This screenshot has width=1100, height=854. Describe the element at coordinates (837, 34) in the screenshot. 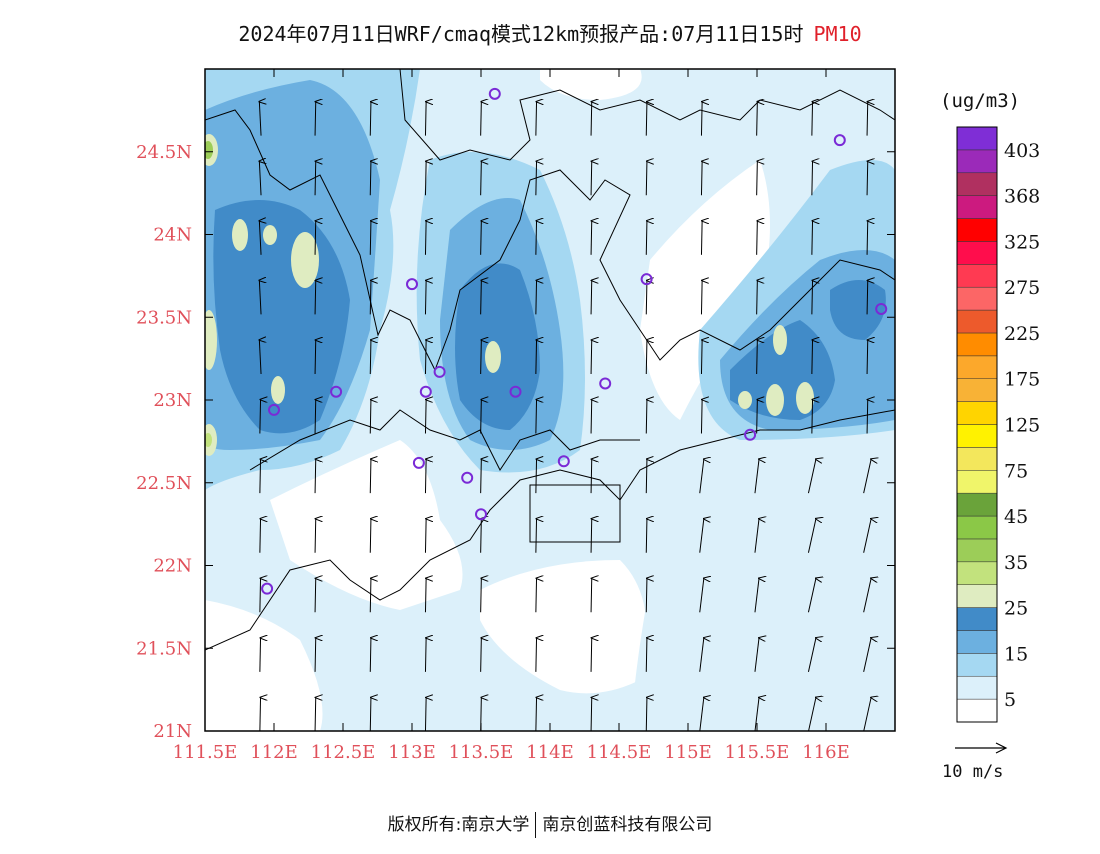

I see `title-variable: PM10` at that location.